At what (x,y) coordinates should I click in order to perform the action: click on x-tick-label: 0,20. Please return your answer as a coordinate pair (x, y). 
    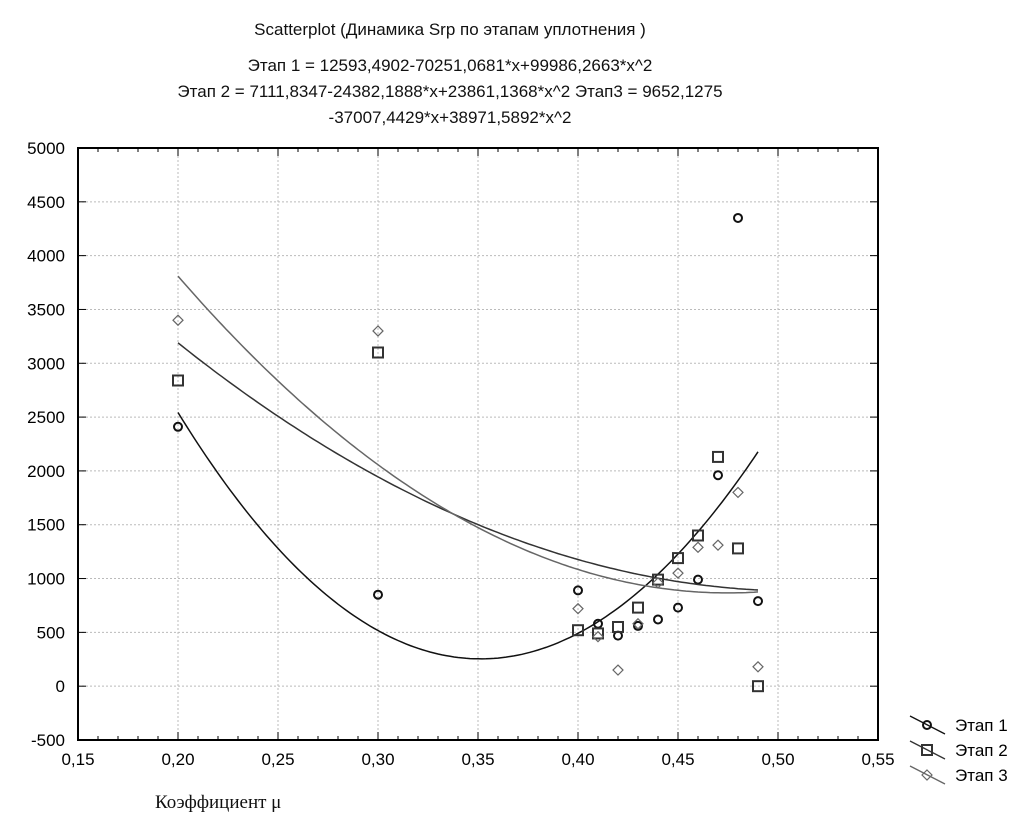
    Looking at the image, I should click on (177, 759).